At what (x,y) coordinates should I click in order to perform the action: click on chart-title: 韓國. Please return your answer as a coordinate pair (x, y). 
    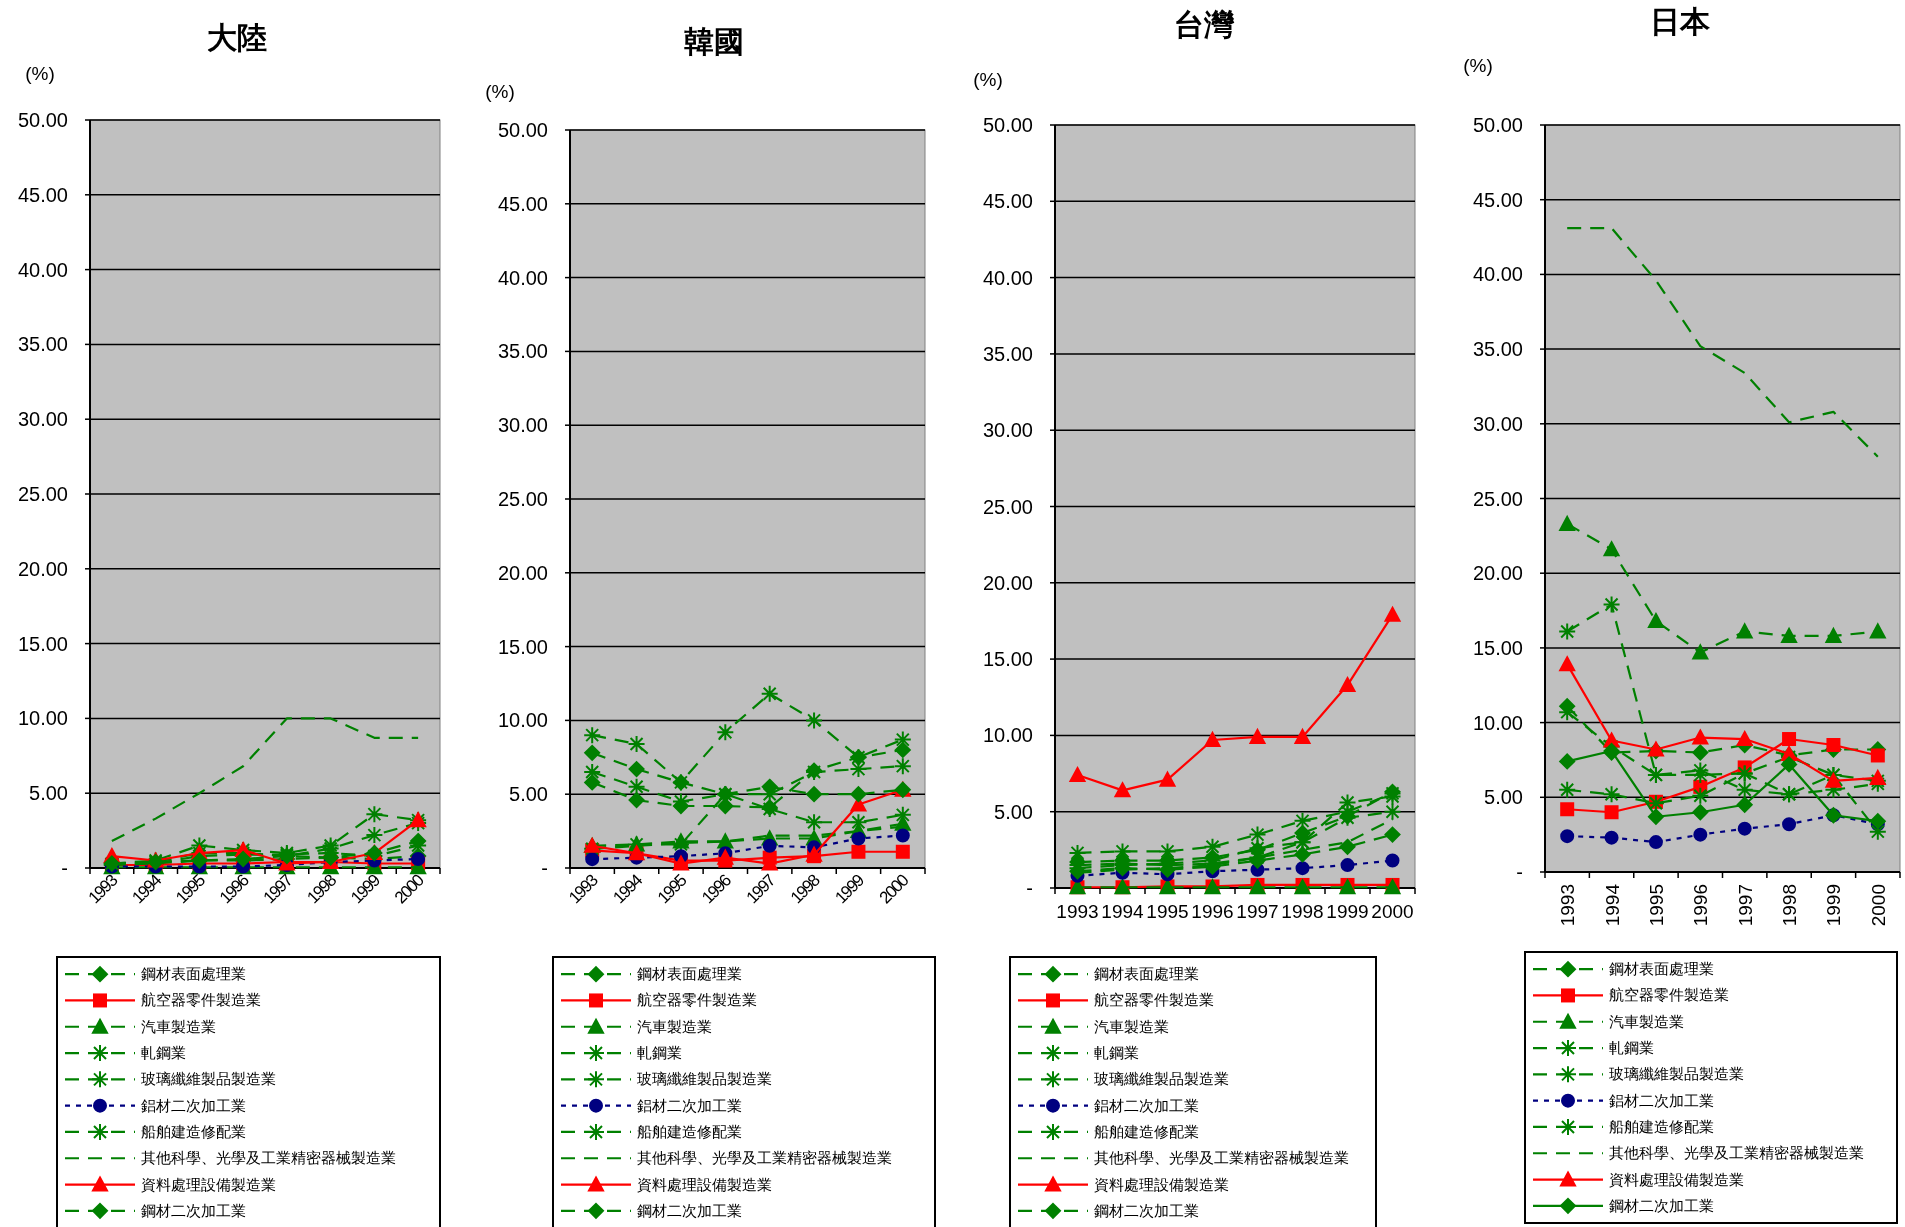
    Looking at the image, I should click on (714, 41).